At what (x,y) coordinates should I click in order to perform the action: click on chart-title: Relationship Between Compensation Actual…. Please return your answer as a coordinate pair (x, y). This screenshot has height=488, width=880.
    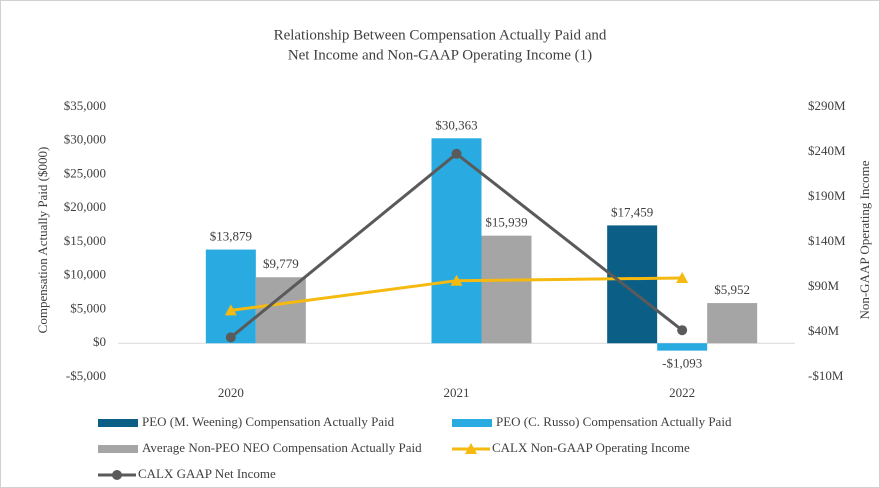
    Looking at the image, I should click on (440, 35).